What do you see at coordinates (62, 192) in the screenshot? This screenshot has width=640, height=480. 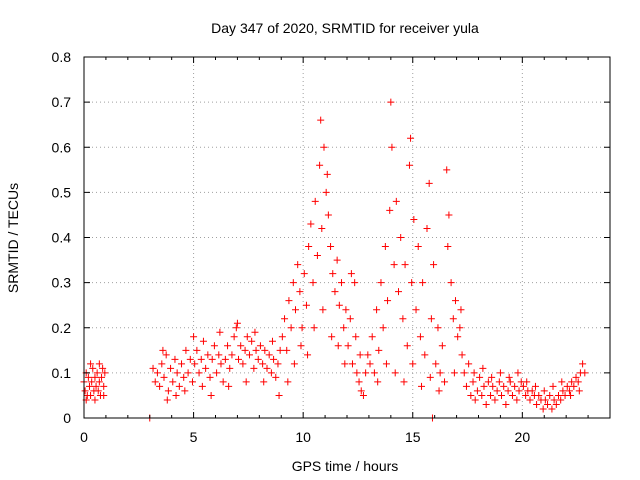 I see `y-tick-label: 0.5` at bounding box center [62, 192].